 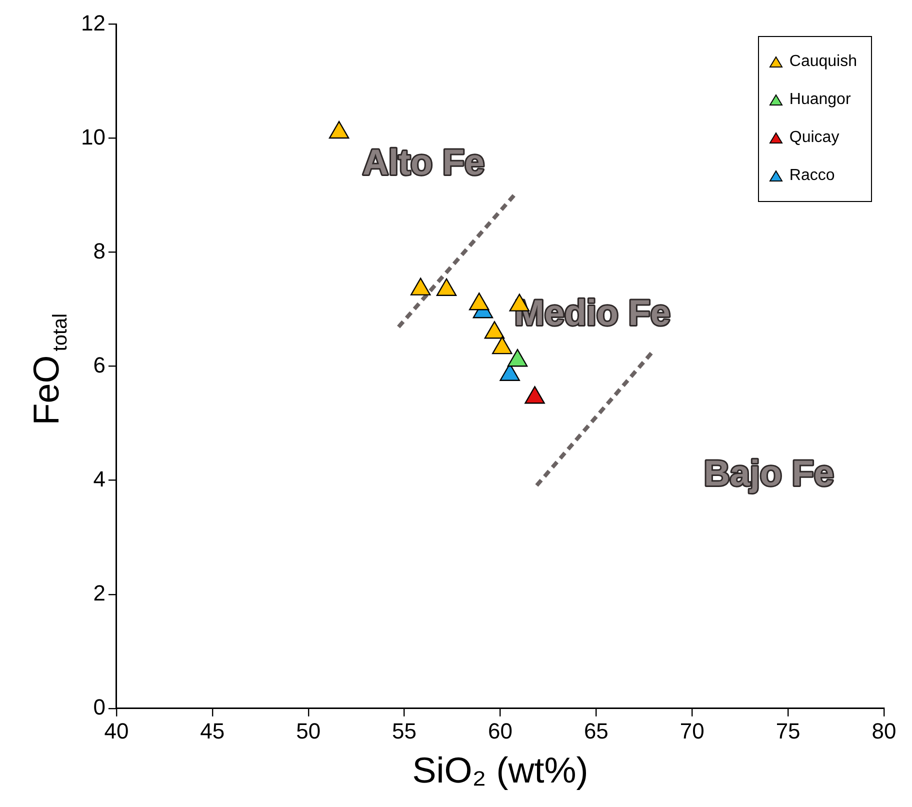 What do you see at coordinates (884, 731) in the screenshot?
I see `x-tick-label: 80` at bounding box center [884, 731].